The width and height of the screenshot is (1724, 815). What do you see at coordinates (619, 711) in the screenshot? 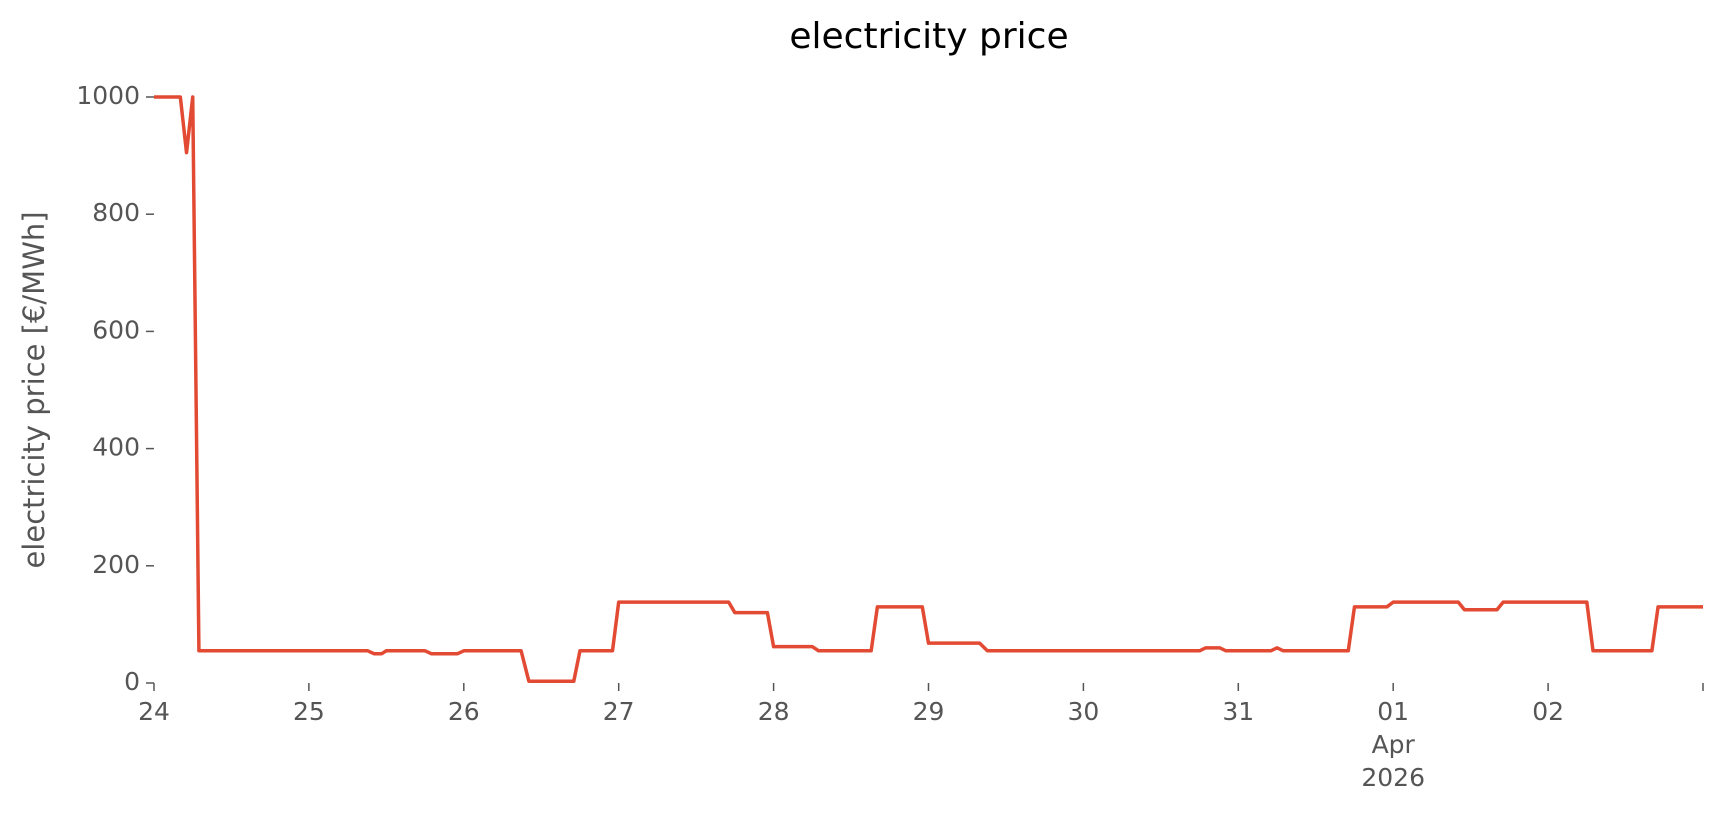
I see `x-tick-label: 27` at bounding box center [619, 711].